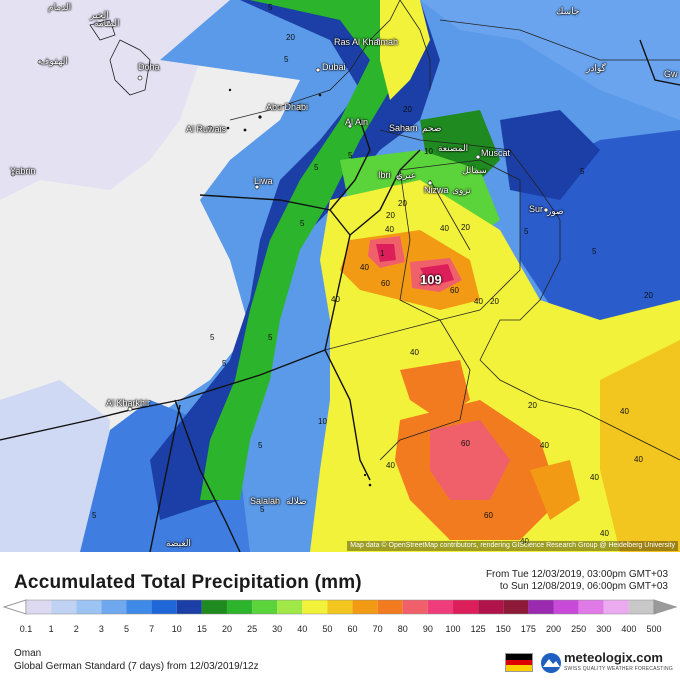  Describe the element at coordinates (613, 657) in the screenshot. I see `brand-name: meteologix.com` at that location.